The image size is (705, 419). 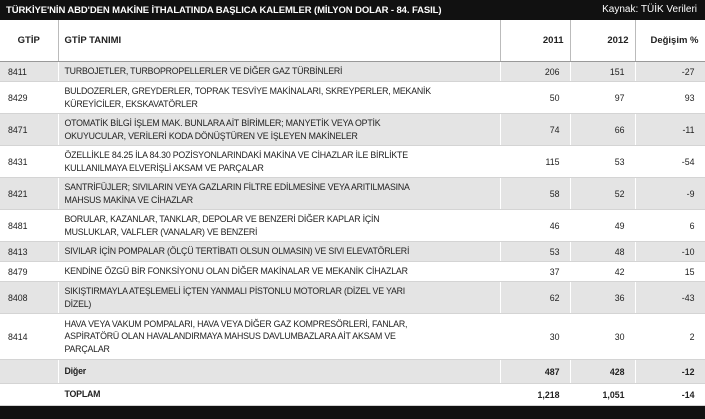 I want to click on value: 97, so click(x=619, y=97).